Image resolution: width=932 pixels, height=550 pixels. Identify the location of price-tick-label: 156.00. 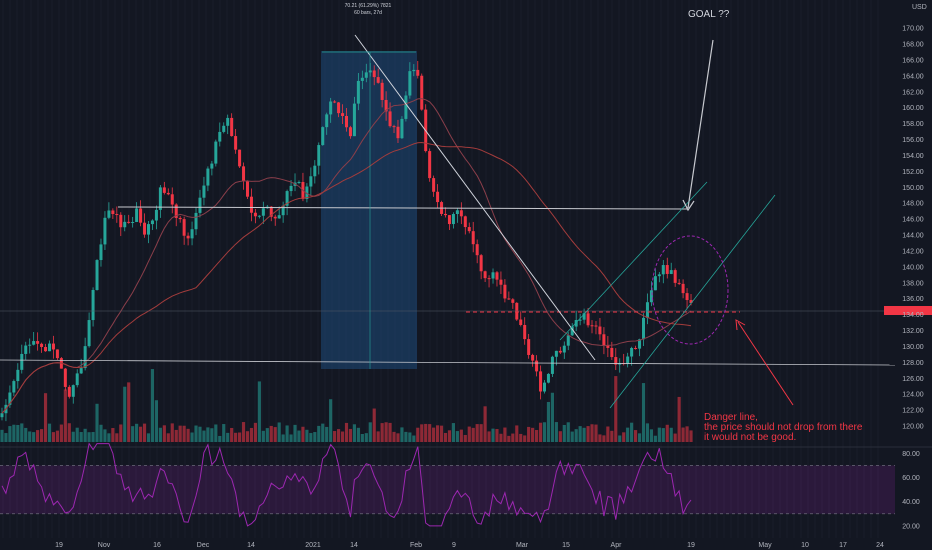
(913, 140).